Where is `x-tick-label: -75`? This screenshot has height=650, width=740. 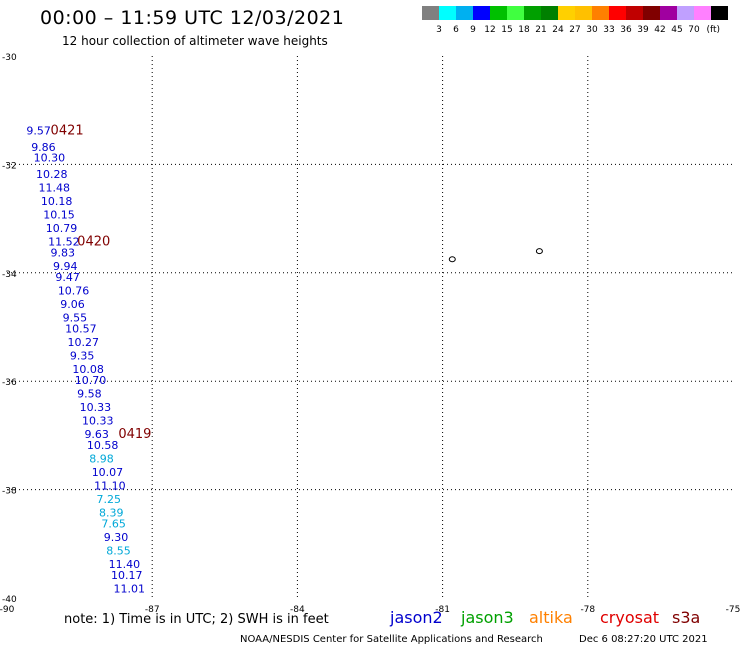
x-tick-label: -75 is located at coordinates (733, 610).